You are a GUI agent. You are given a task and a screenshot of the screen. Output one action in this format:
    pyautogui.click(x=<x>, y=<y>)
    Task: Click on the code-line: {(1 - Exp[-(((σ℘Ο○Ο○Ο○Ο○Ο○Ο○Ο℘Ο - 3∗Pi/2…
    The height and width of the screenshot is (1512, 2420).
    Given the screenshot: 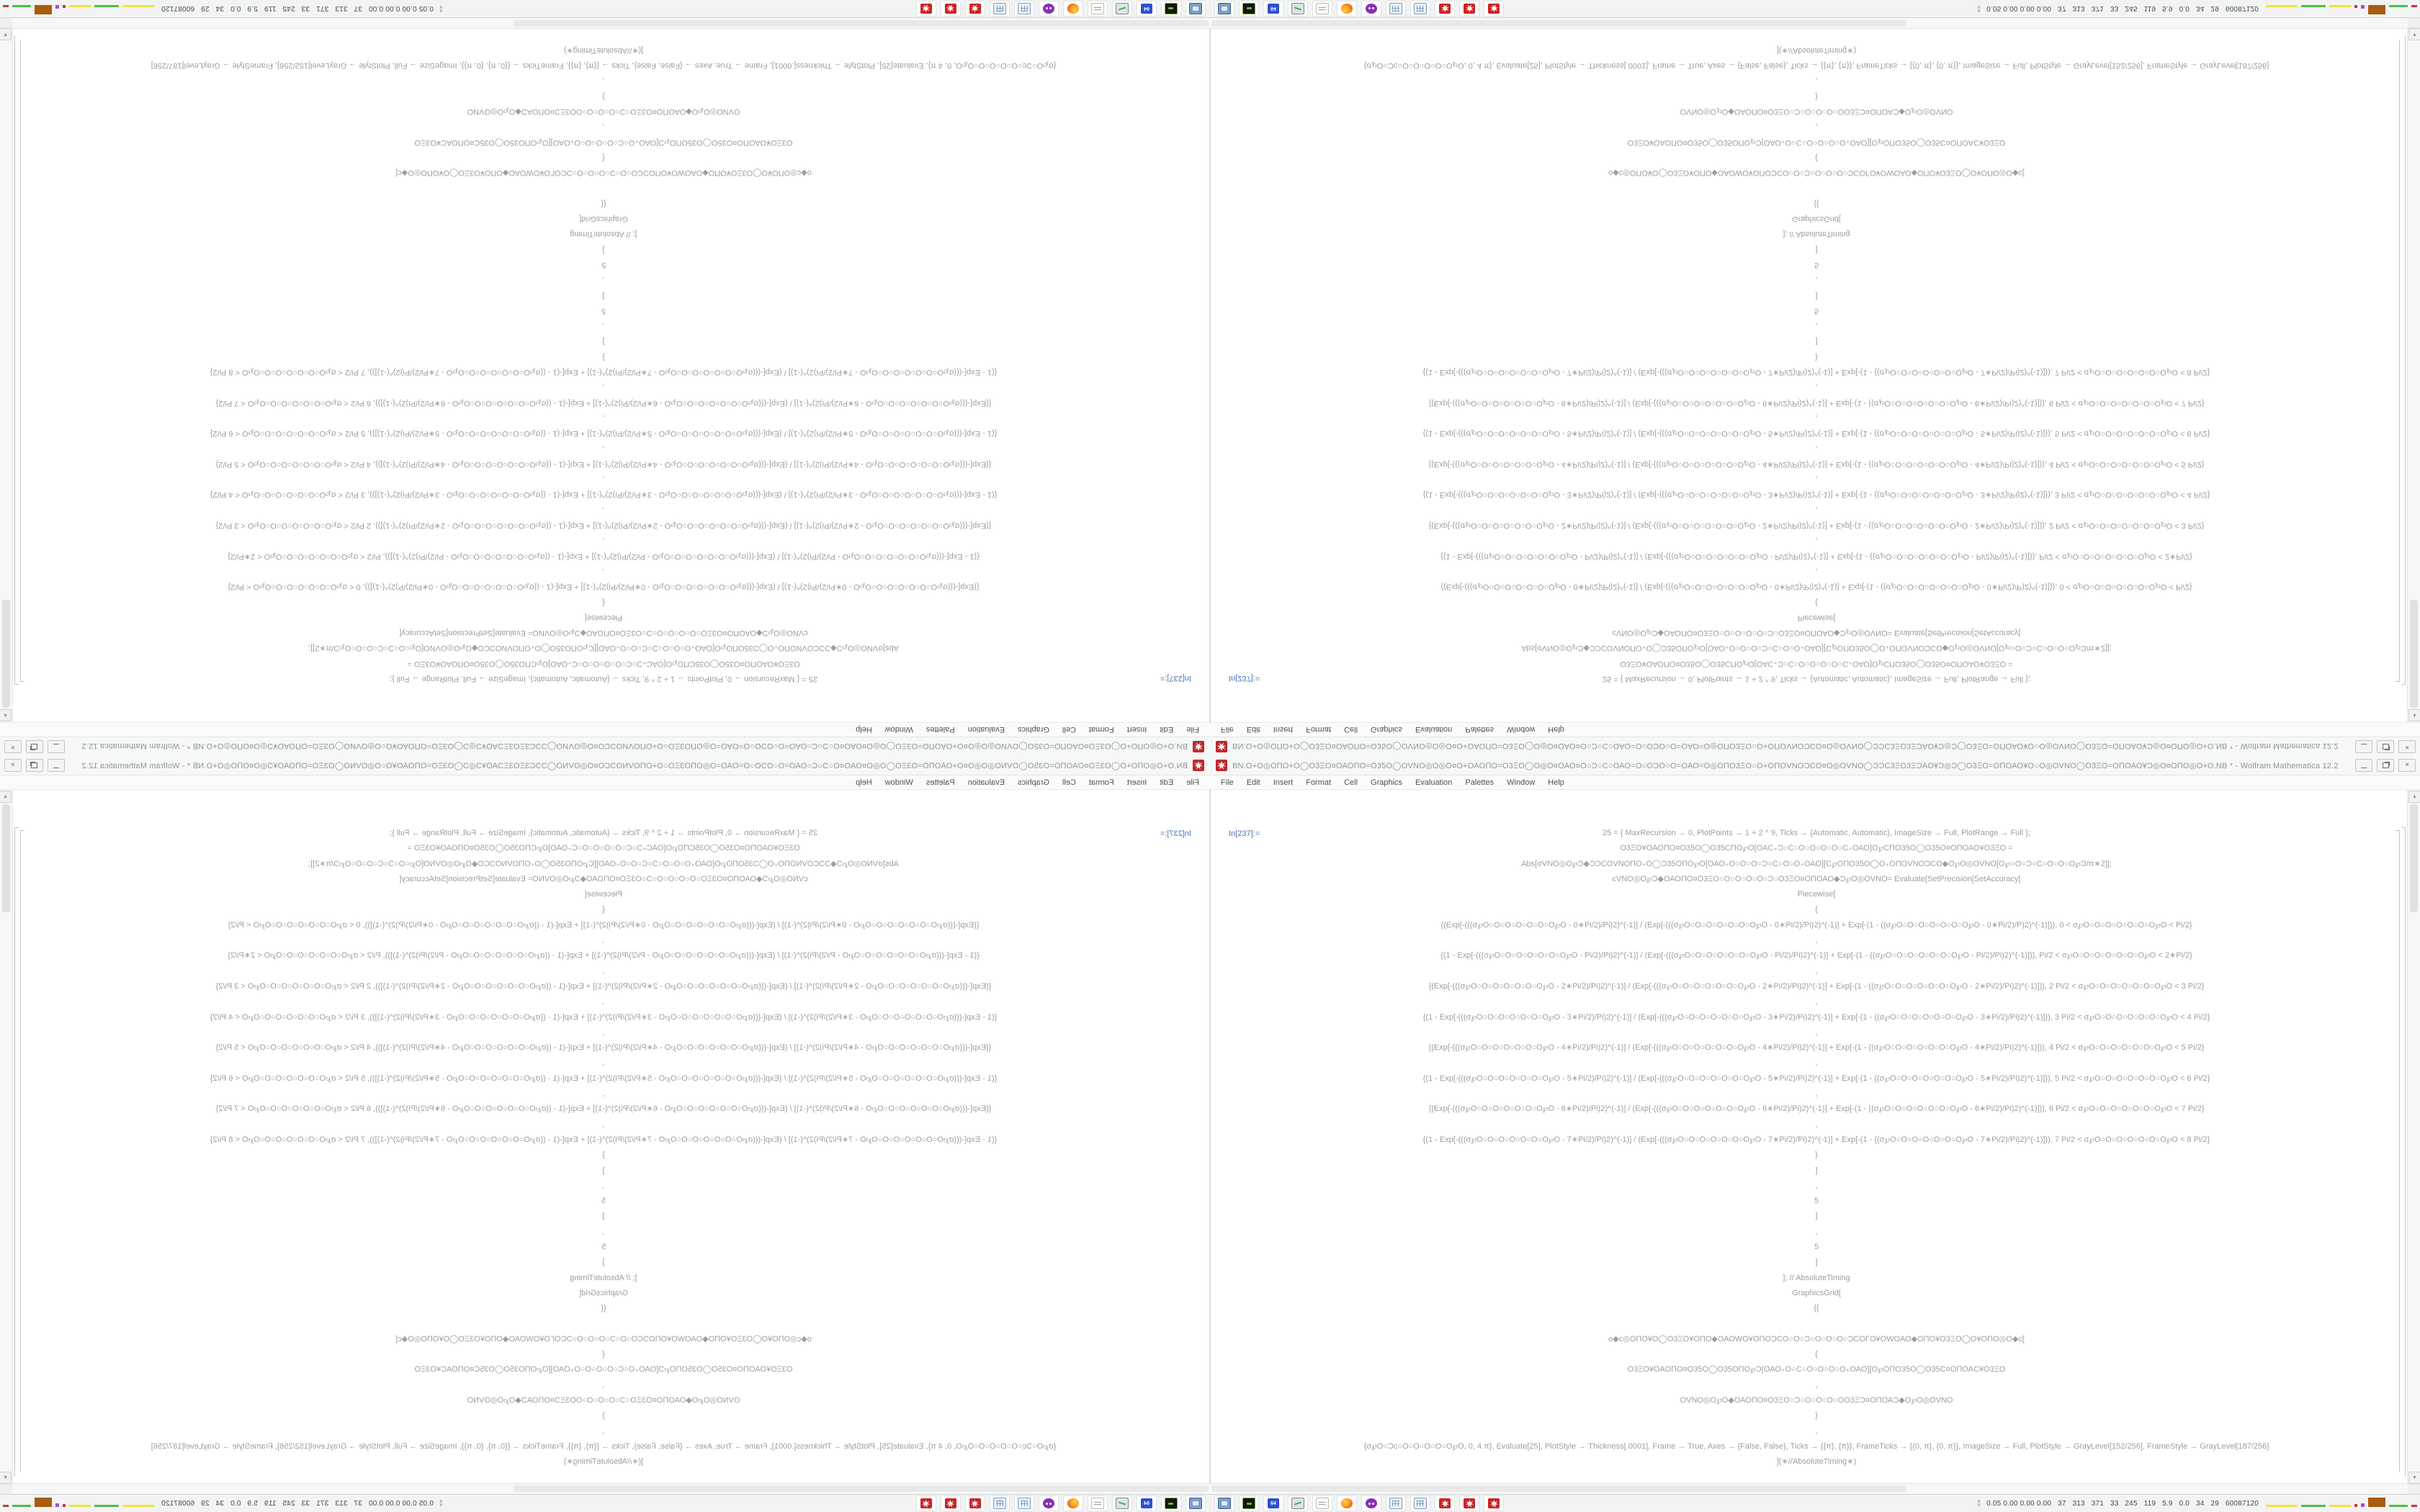 What is the action you would take?
    pyautogui.click(x=604, y=1017)
    